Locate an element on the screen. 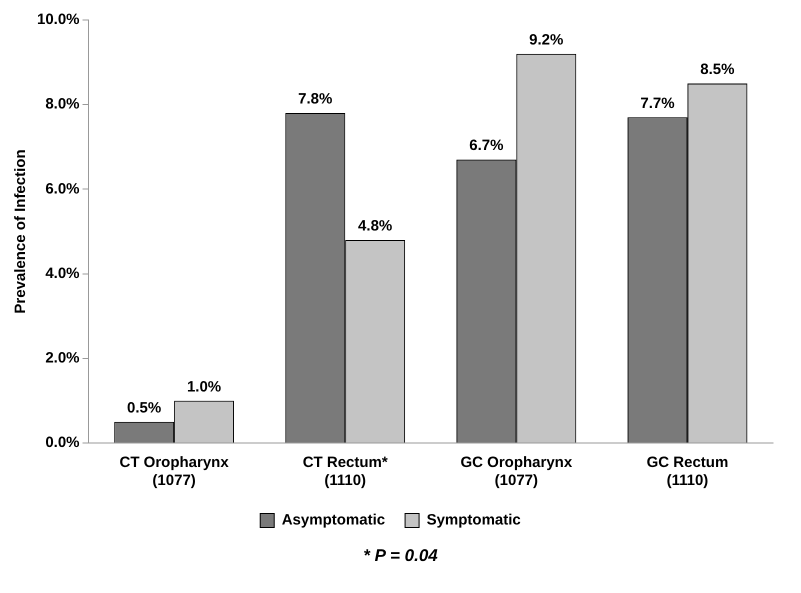 This screenshot has width=801, height=593. data-label: 6.7% is located at coordinates (486, 145).